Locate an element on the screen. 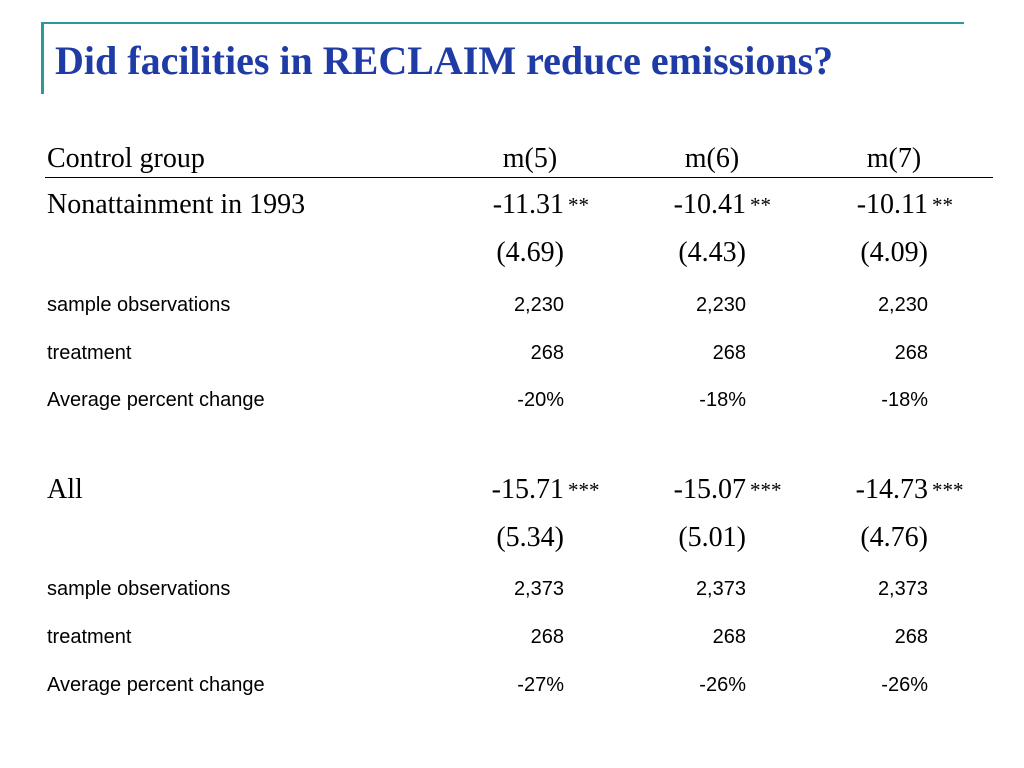  header-col-m5: m(5) is located at coordinates (530, 158).